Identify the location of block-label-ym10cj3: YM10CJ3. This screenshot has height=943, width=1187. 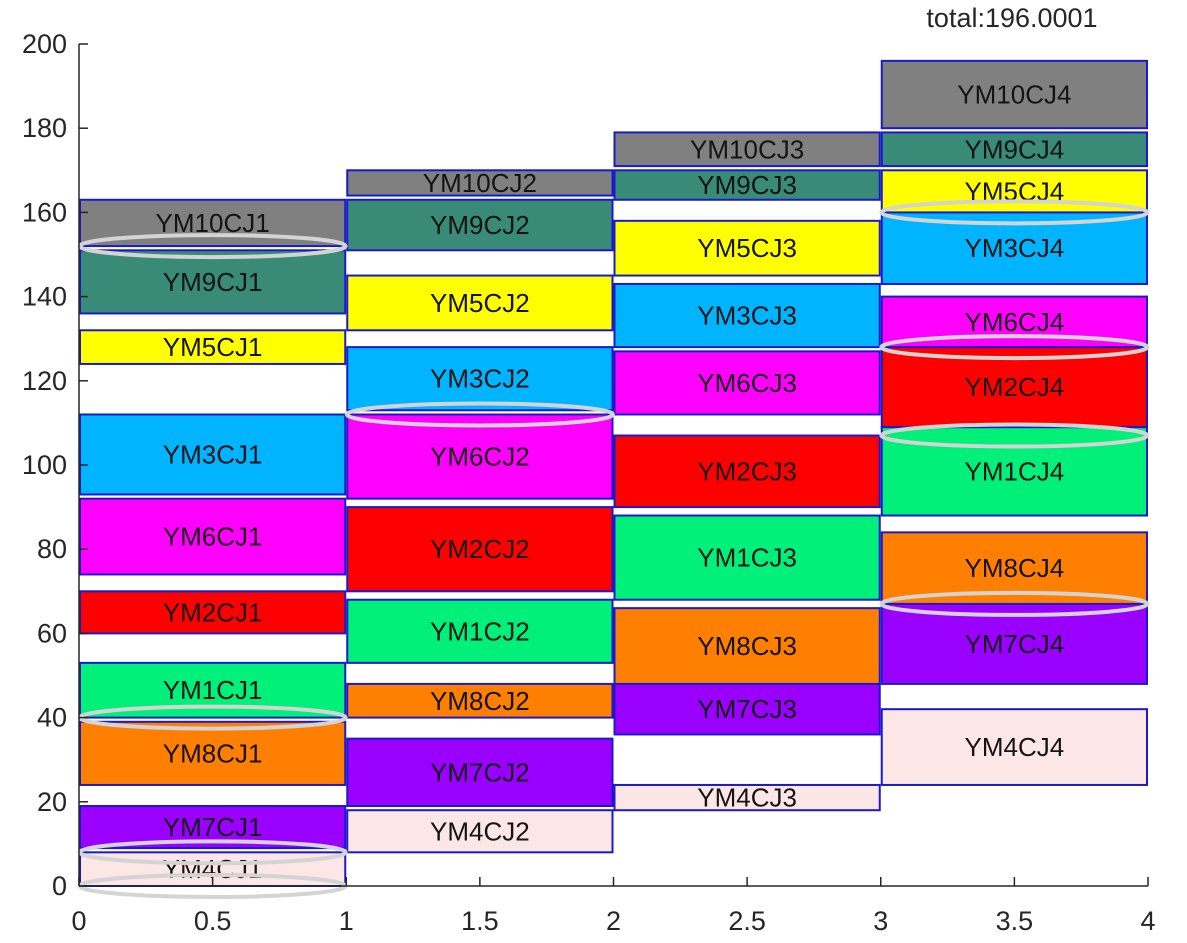
(747, 149).